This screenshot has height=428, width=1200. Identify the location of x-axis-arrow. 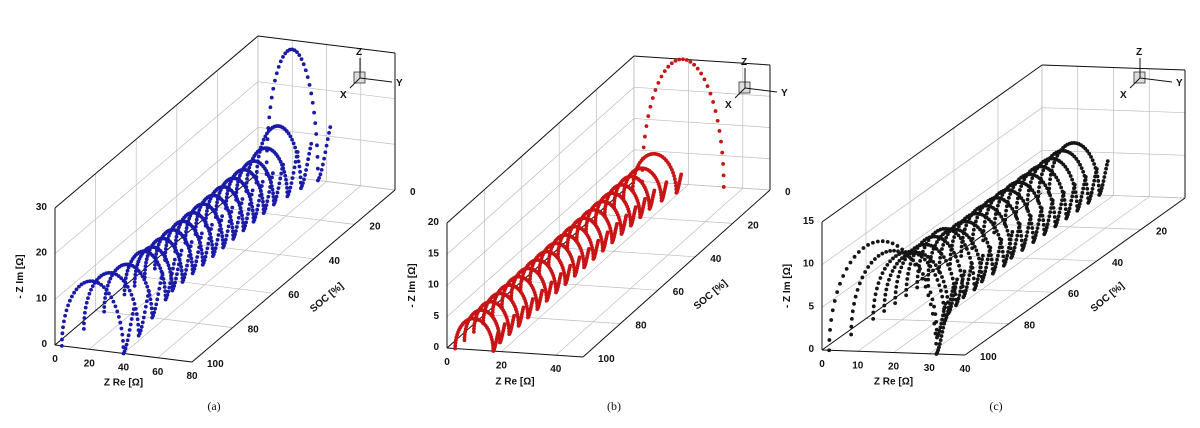
(355, 83).